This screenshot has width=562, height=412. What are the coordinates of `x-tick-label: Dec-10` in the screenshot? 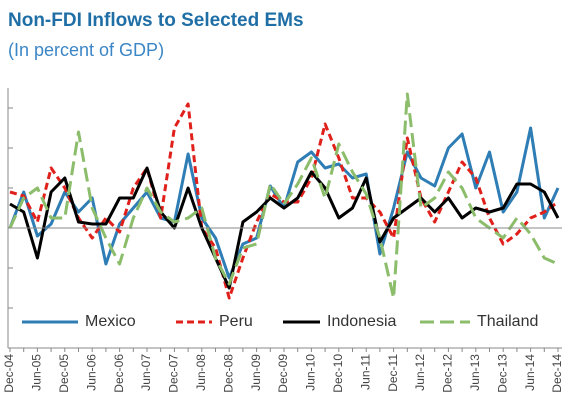 It's located at (338, 373).